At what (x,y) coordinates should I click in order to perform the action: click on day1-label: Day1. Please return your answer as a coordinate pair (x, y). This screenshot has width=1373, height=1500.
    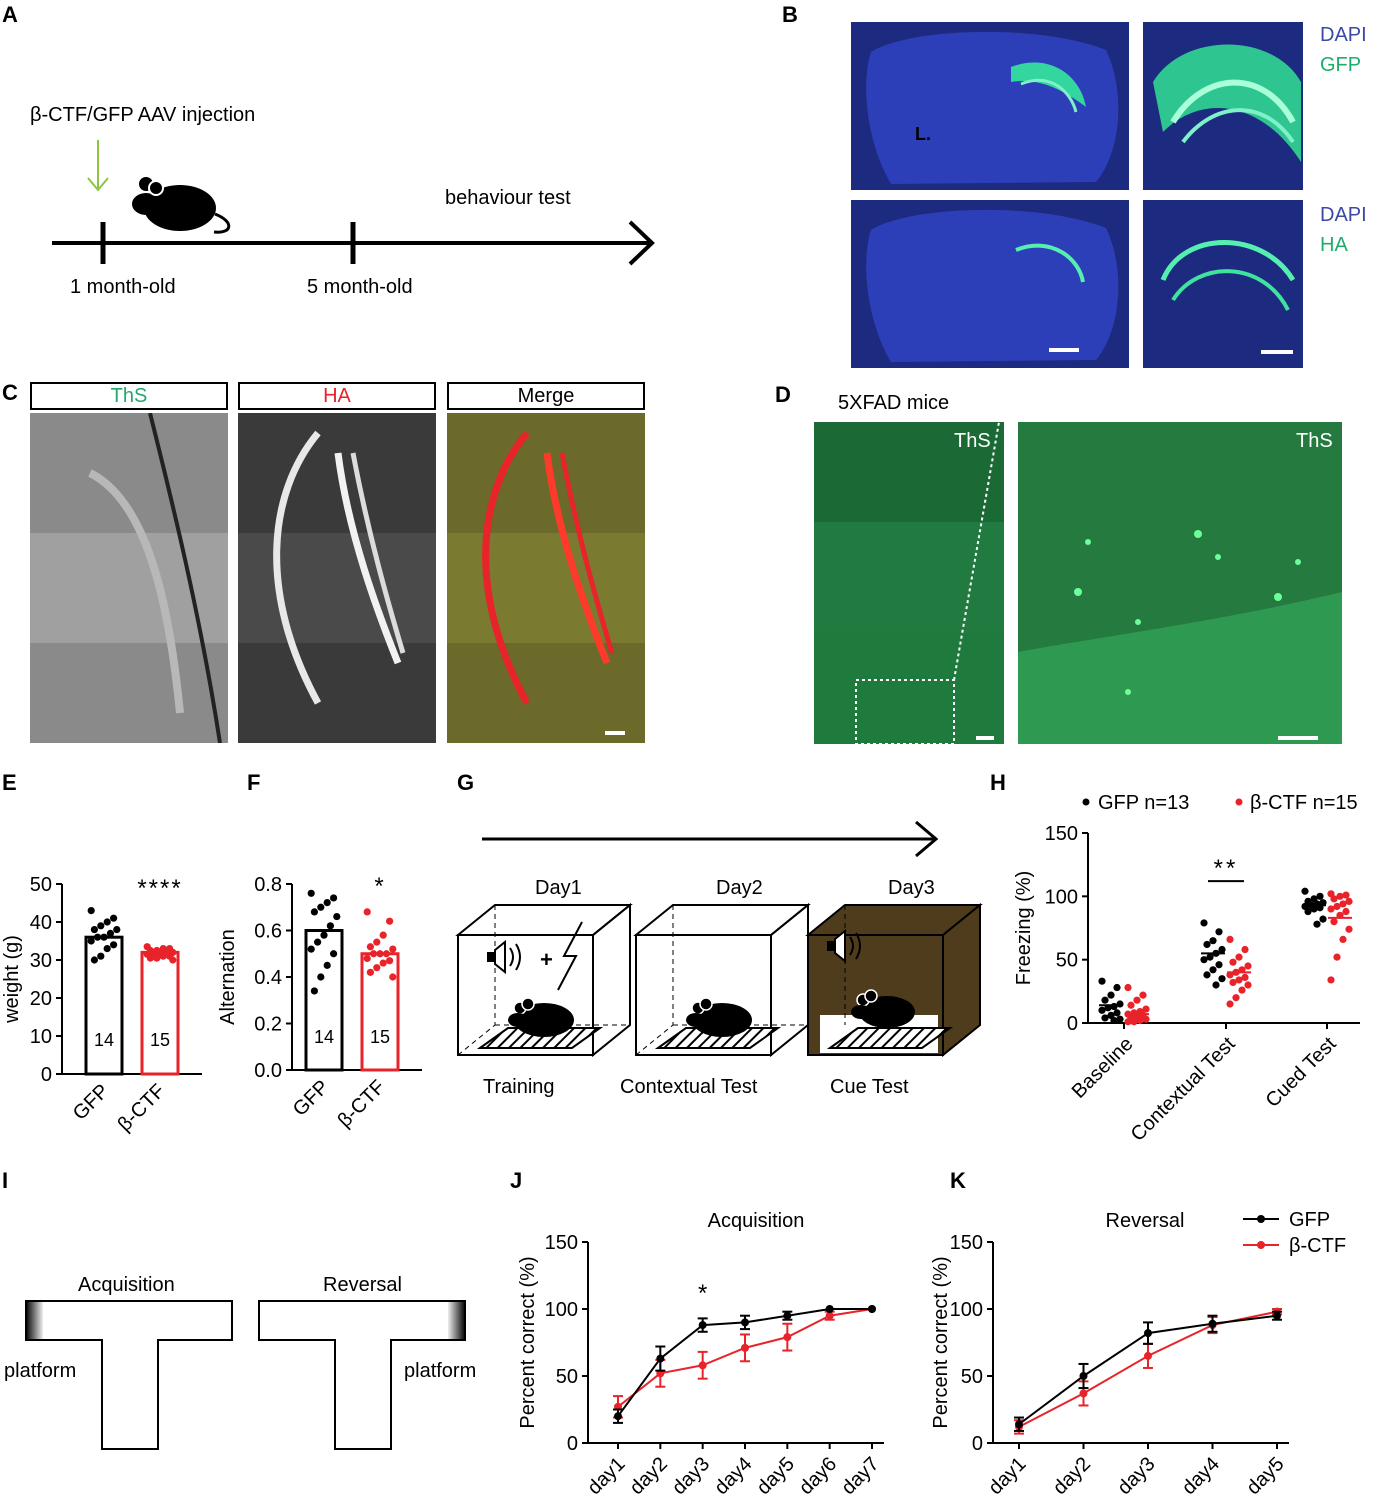
    Looking at the image, I should click on (558, 888).